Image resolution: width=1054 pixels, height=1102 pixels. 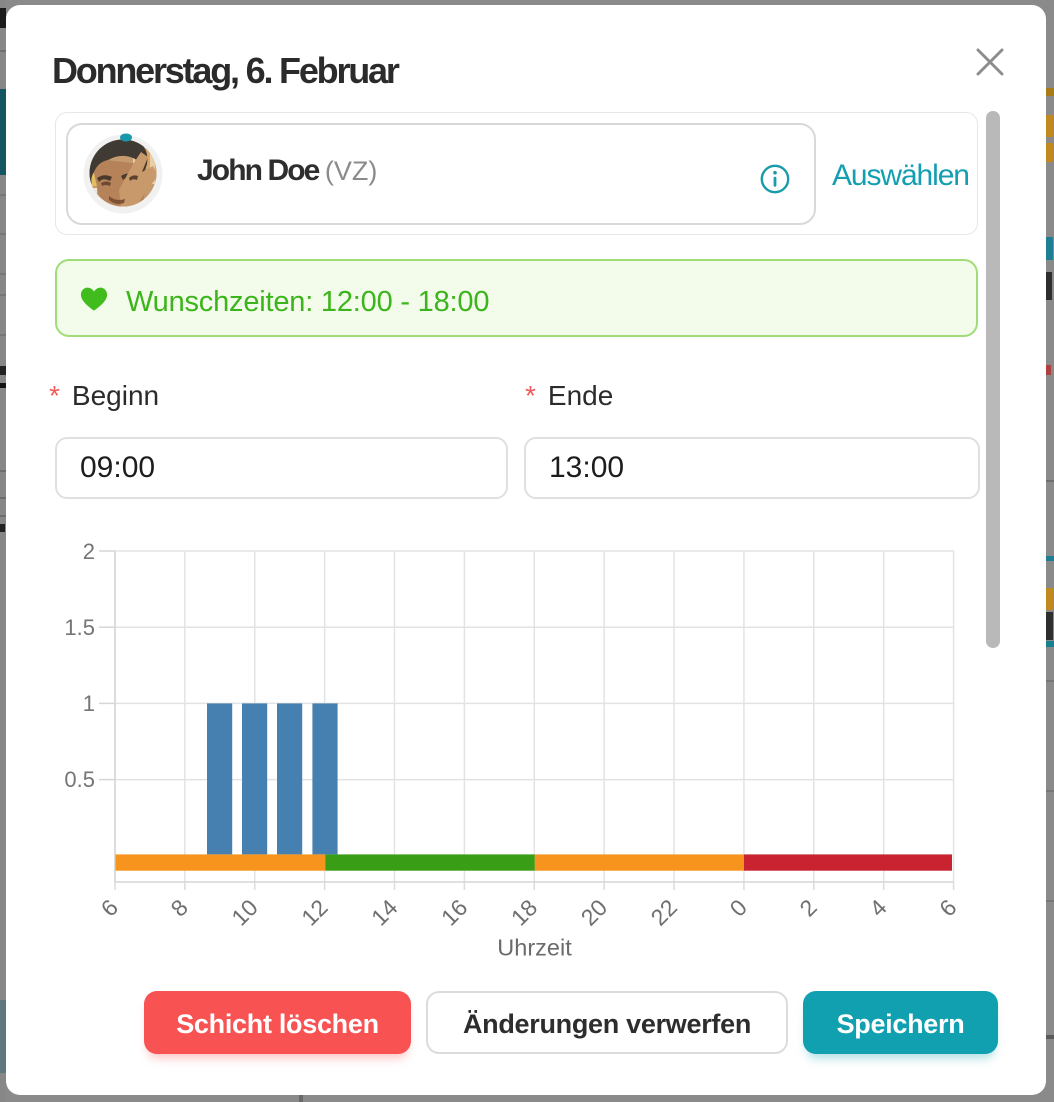 What do you see at coordinates (534, 948) in the screenshot?
I see `svg-text: Uhrzeit` at bounding box center [534, 948].